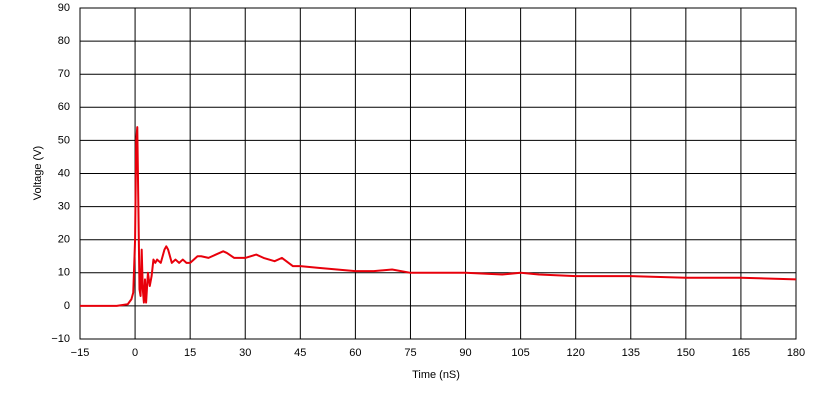  I want to click on x-tick-label: 45, so click(300, 353).